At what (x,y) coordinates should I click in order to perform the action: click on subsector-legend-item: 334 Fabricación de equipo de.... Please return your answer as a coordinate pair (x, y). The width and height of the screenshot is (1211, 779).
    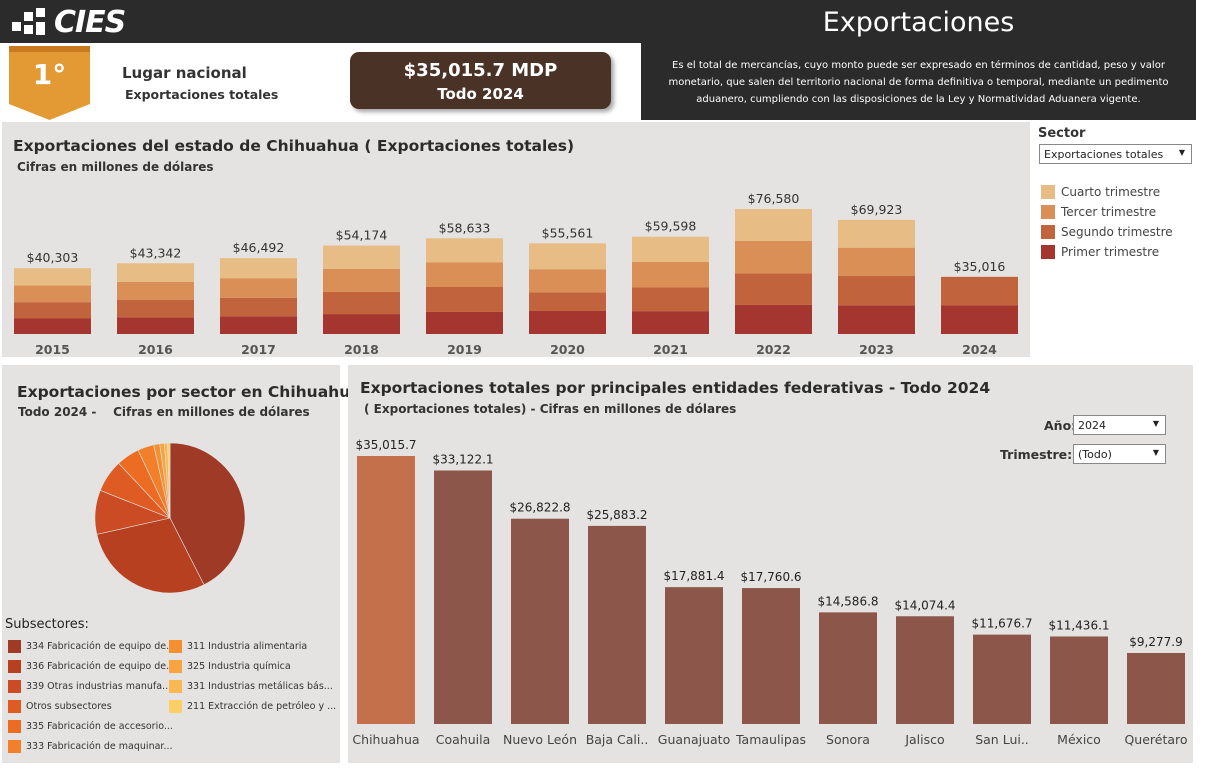
    Looking at the image, I should click on (91, 646).